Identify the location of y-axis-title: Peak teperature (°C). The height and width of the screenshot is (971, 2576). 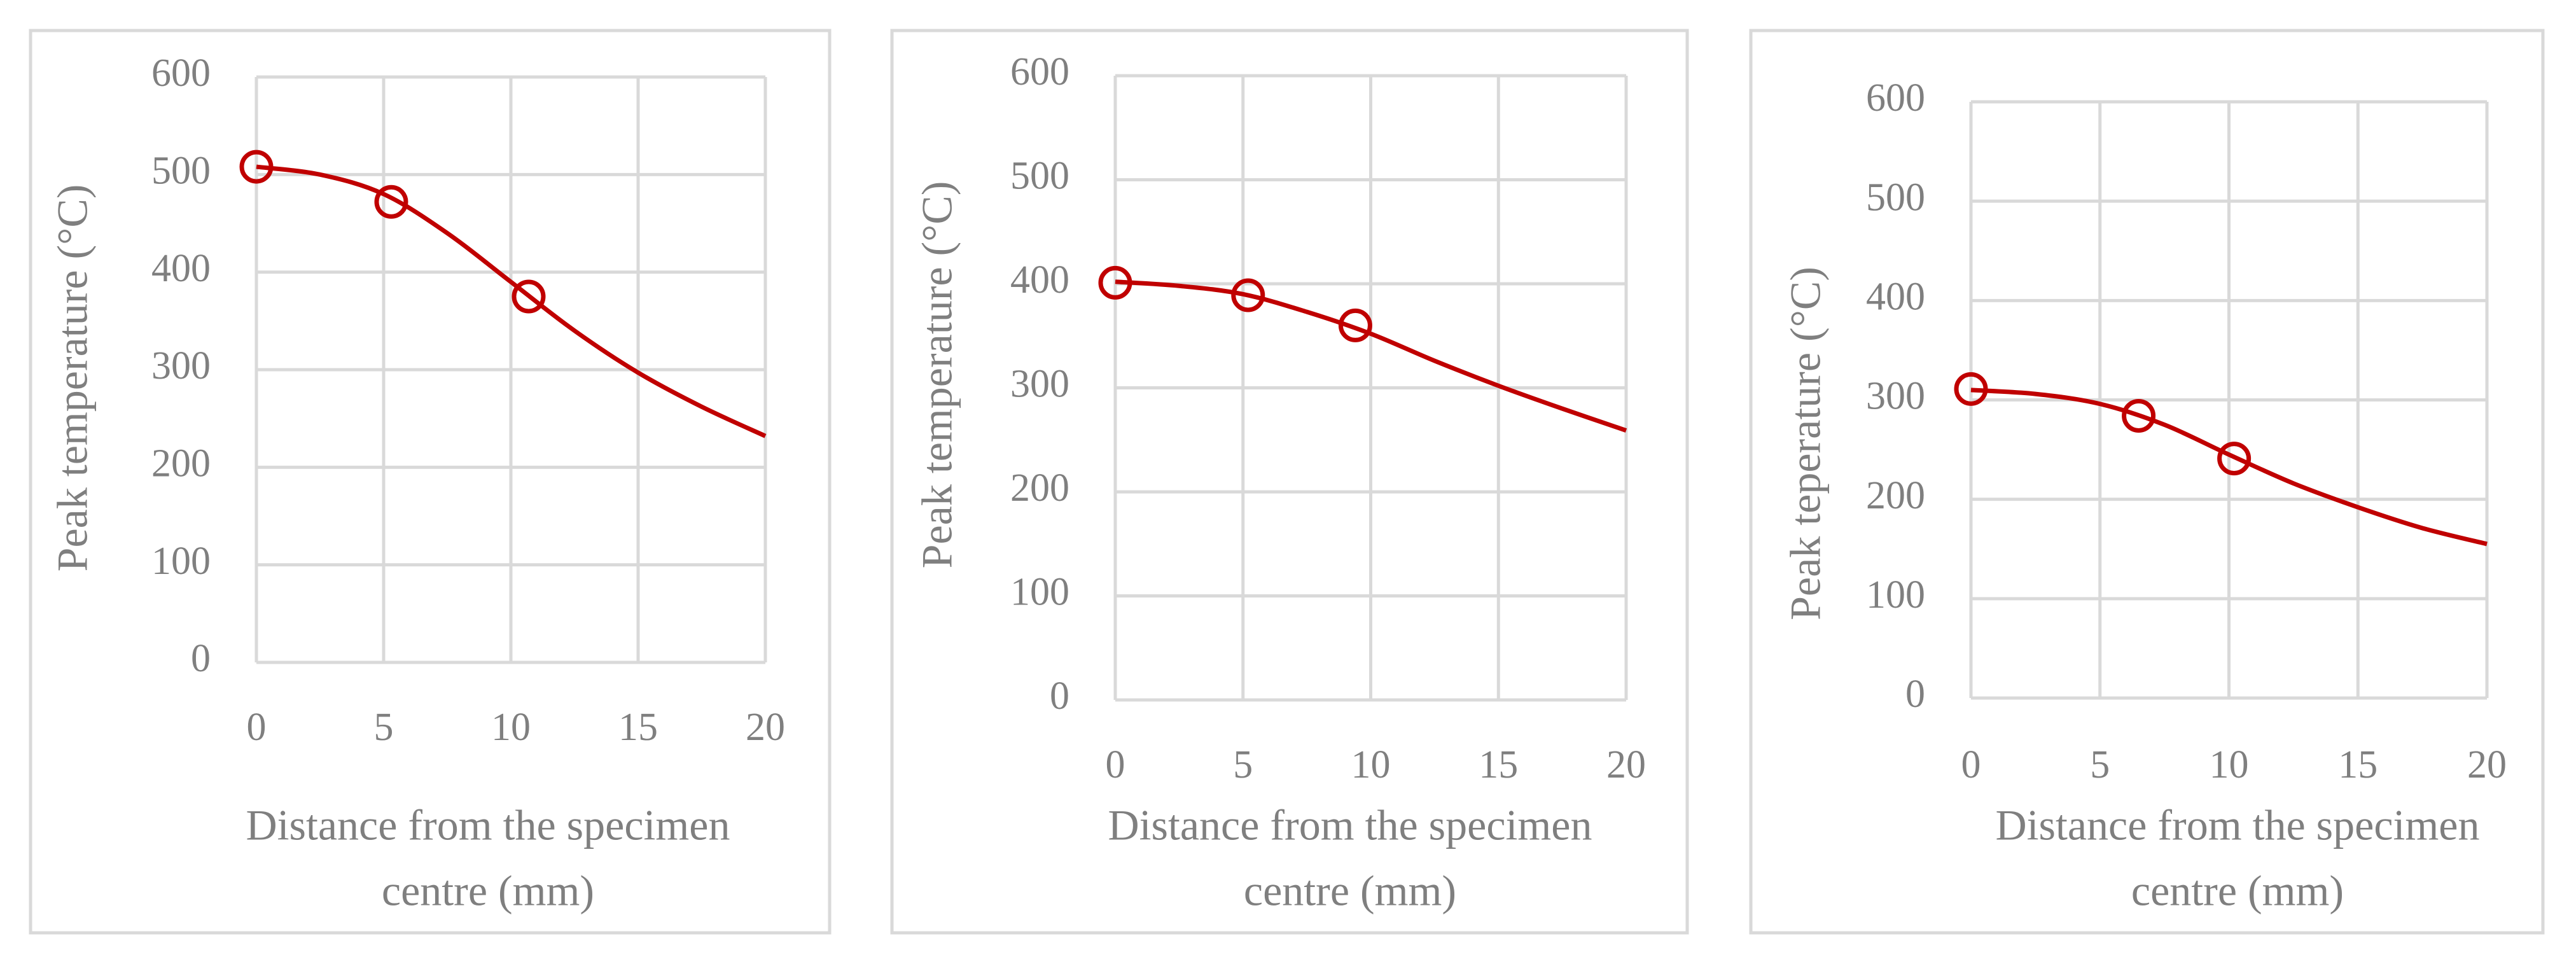
(1806, 443).